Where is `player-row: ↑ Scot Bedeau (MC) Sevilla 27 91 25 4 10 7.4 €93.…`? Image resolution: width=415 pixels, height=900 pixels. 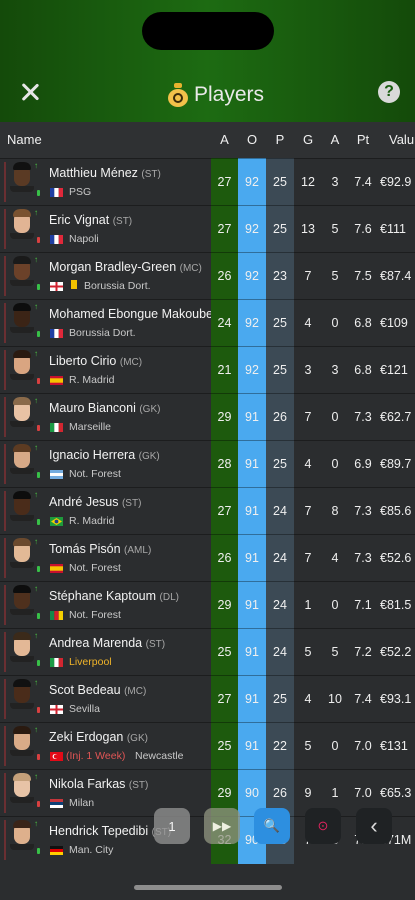
player-row: ↑ Scot Bedeau (MC) Sevilla 27 91 25 4 10 7.4 €93.… is located at coordinates (207, 698).